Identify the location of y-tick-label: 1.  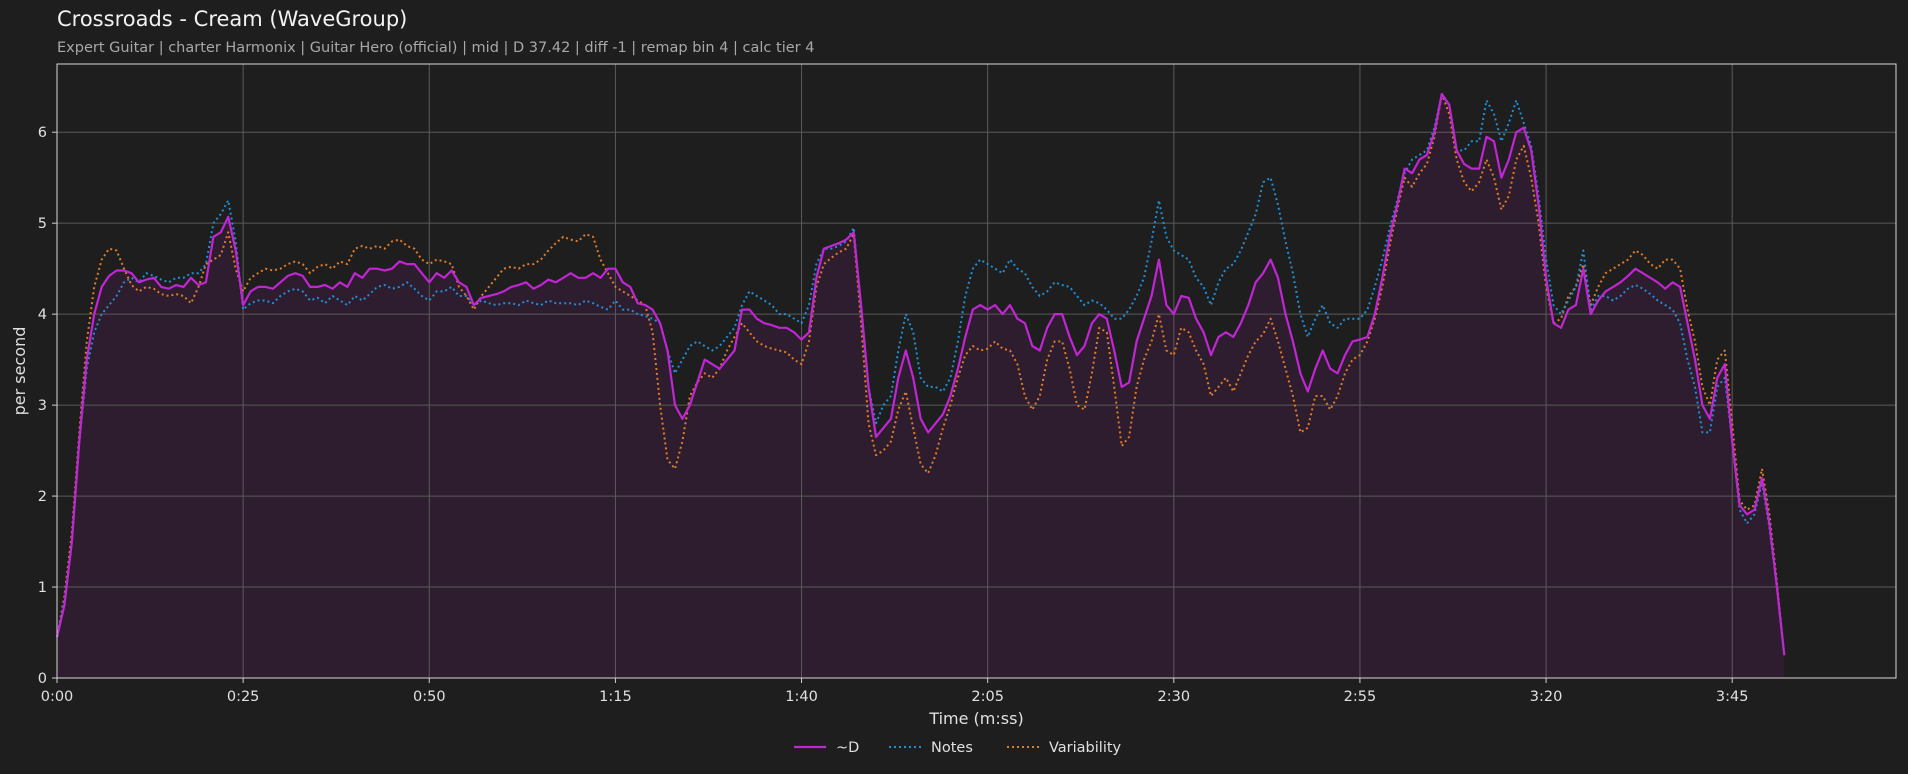
(42, 588).